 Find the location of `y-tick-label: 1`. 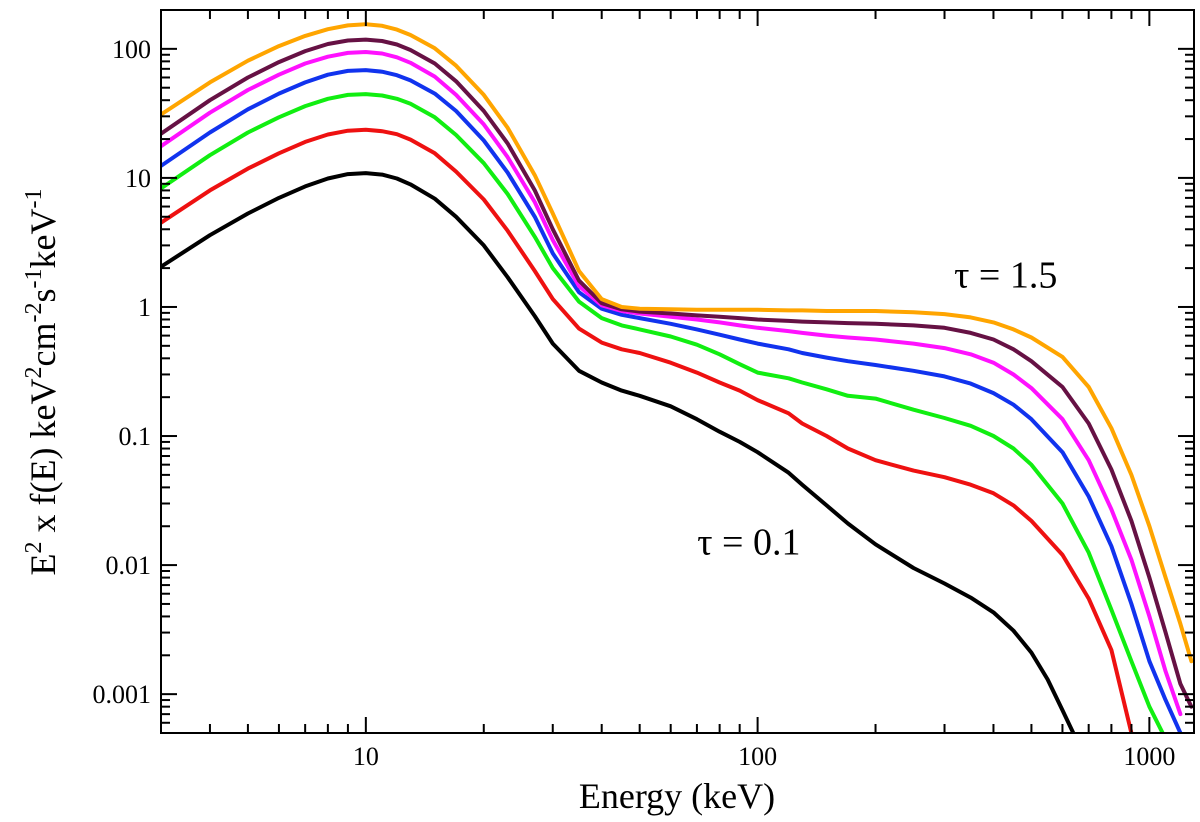

y-tick-label: 1 is located at coordinates (144, 307).